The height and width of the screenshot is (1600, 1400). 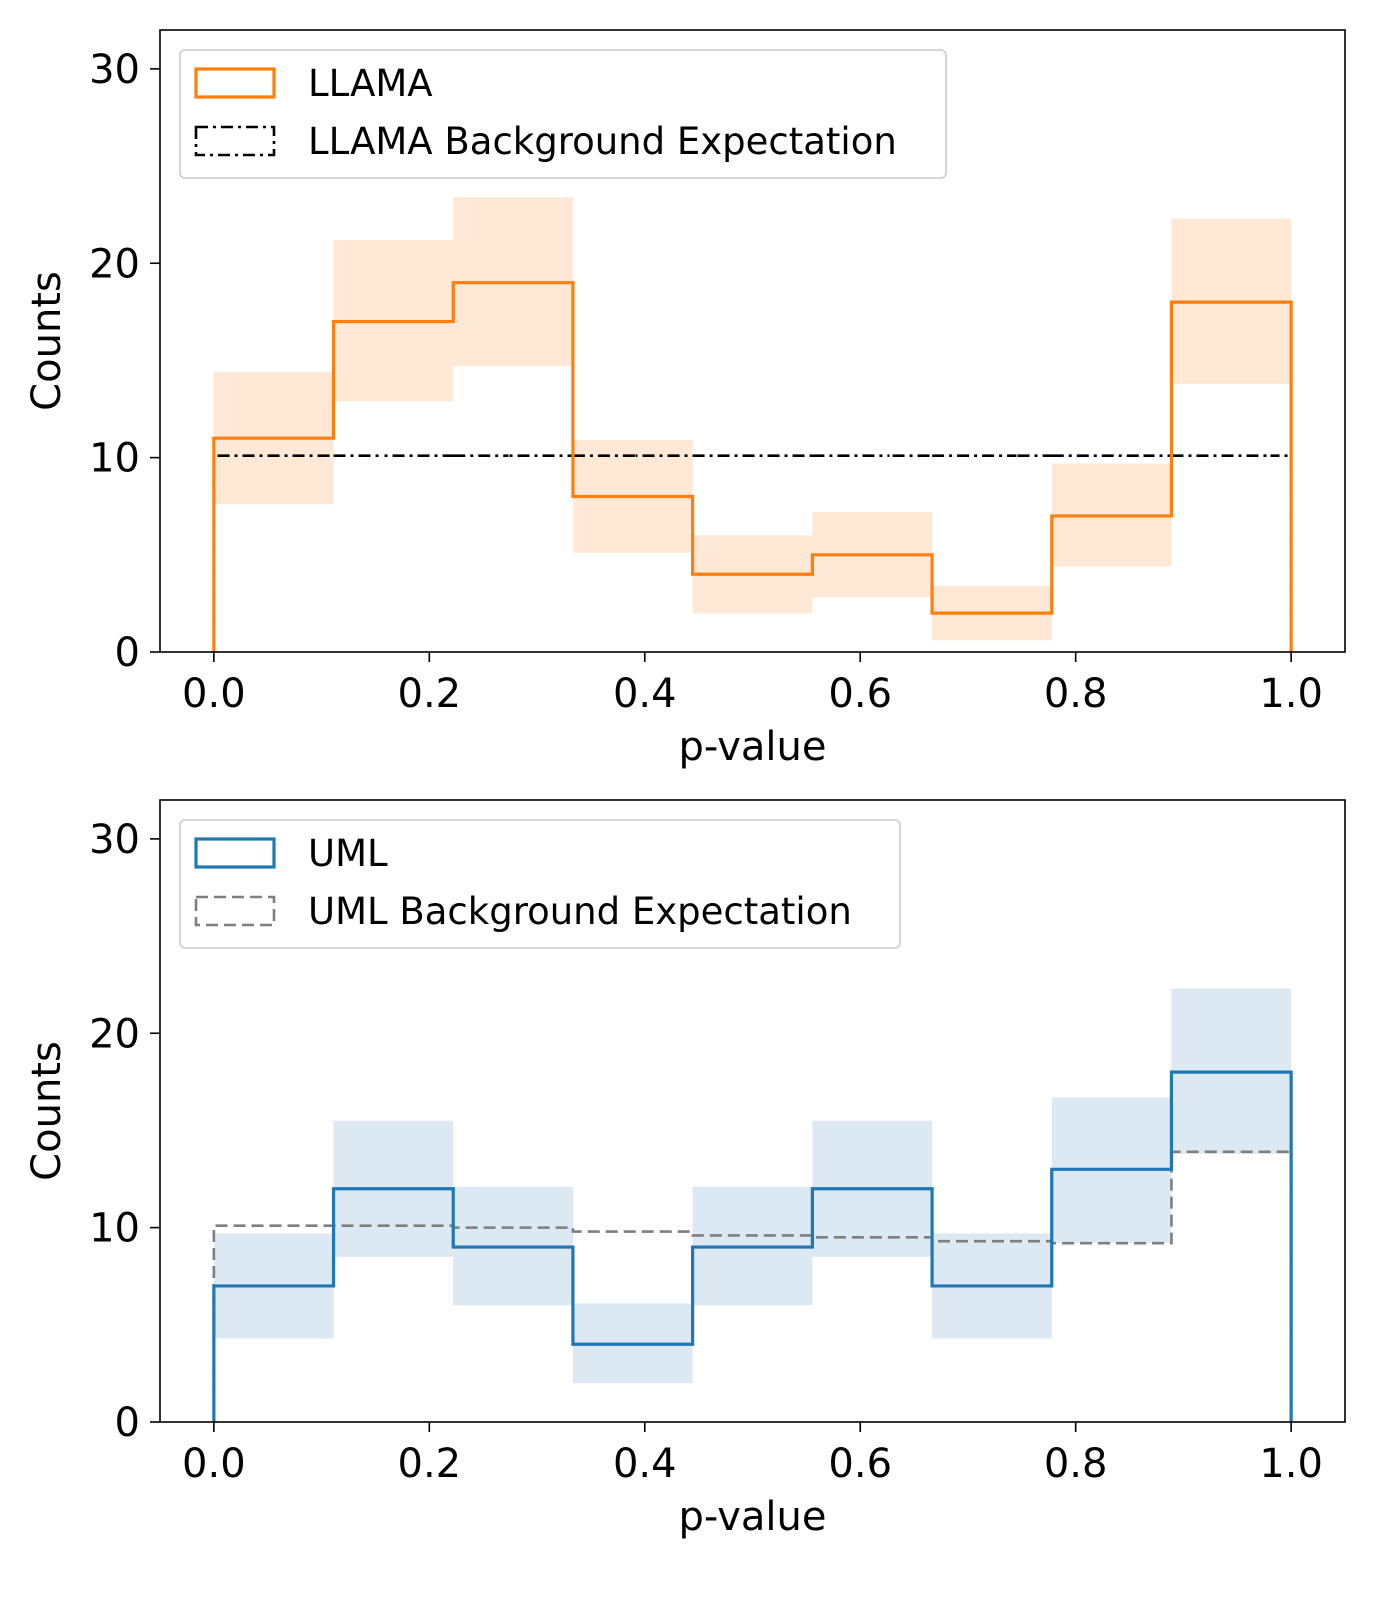 I want to click on llama-y-tick-label: 10, so click(x=114, y=459).